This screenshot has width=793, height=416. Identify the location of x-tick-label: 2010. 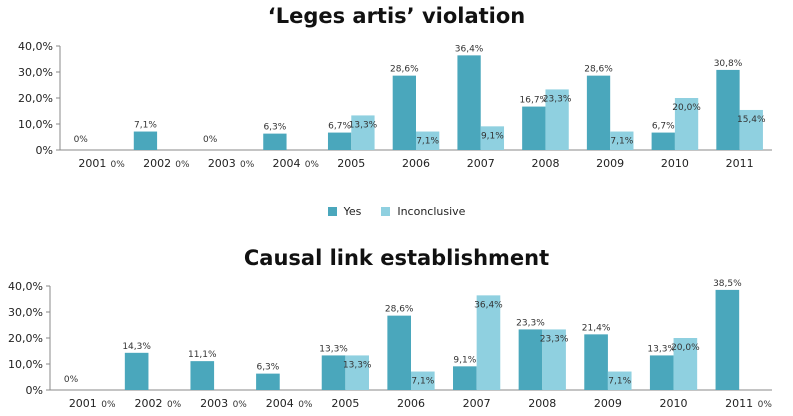
(674, 403).